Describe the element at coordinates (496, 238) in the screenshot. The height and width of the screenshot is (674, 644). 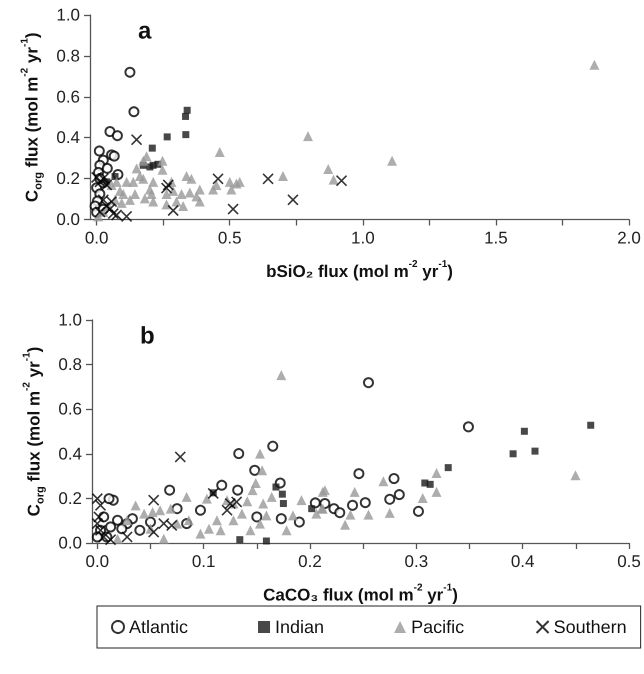
I see `x-tick-label: 1.5` at that location.